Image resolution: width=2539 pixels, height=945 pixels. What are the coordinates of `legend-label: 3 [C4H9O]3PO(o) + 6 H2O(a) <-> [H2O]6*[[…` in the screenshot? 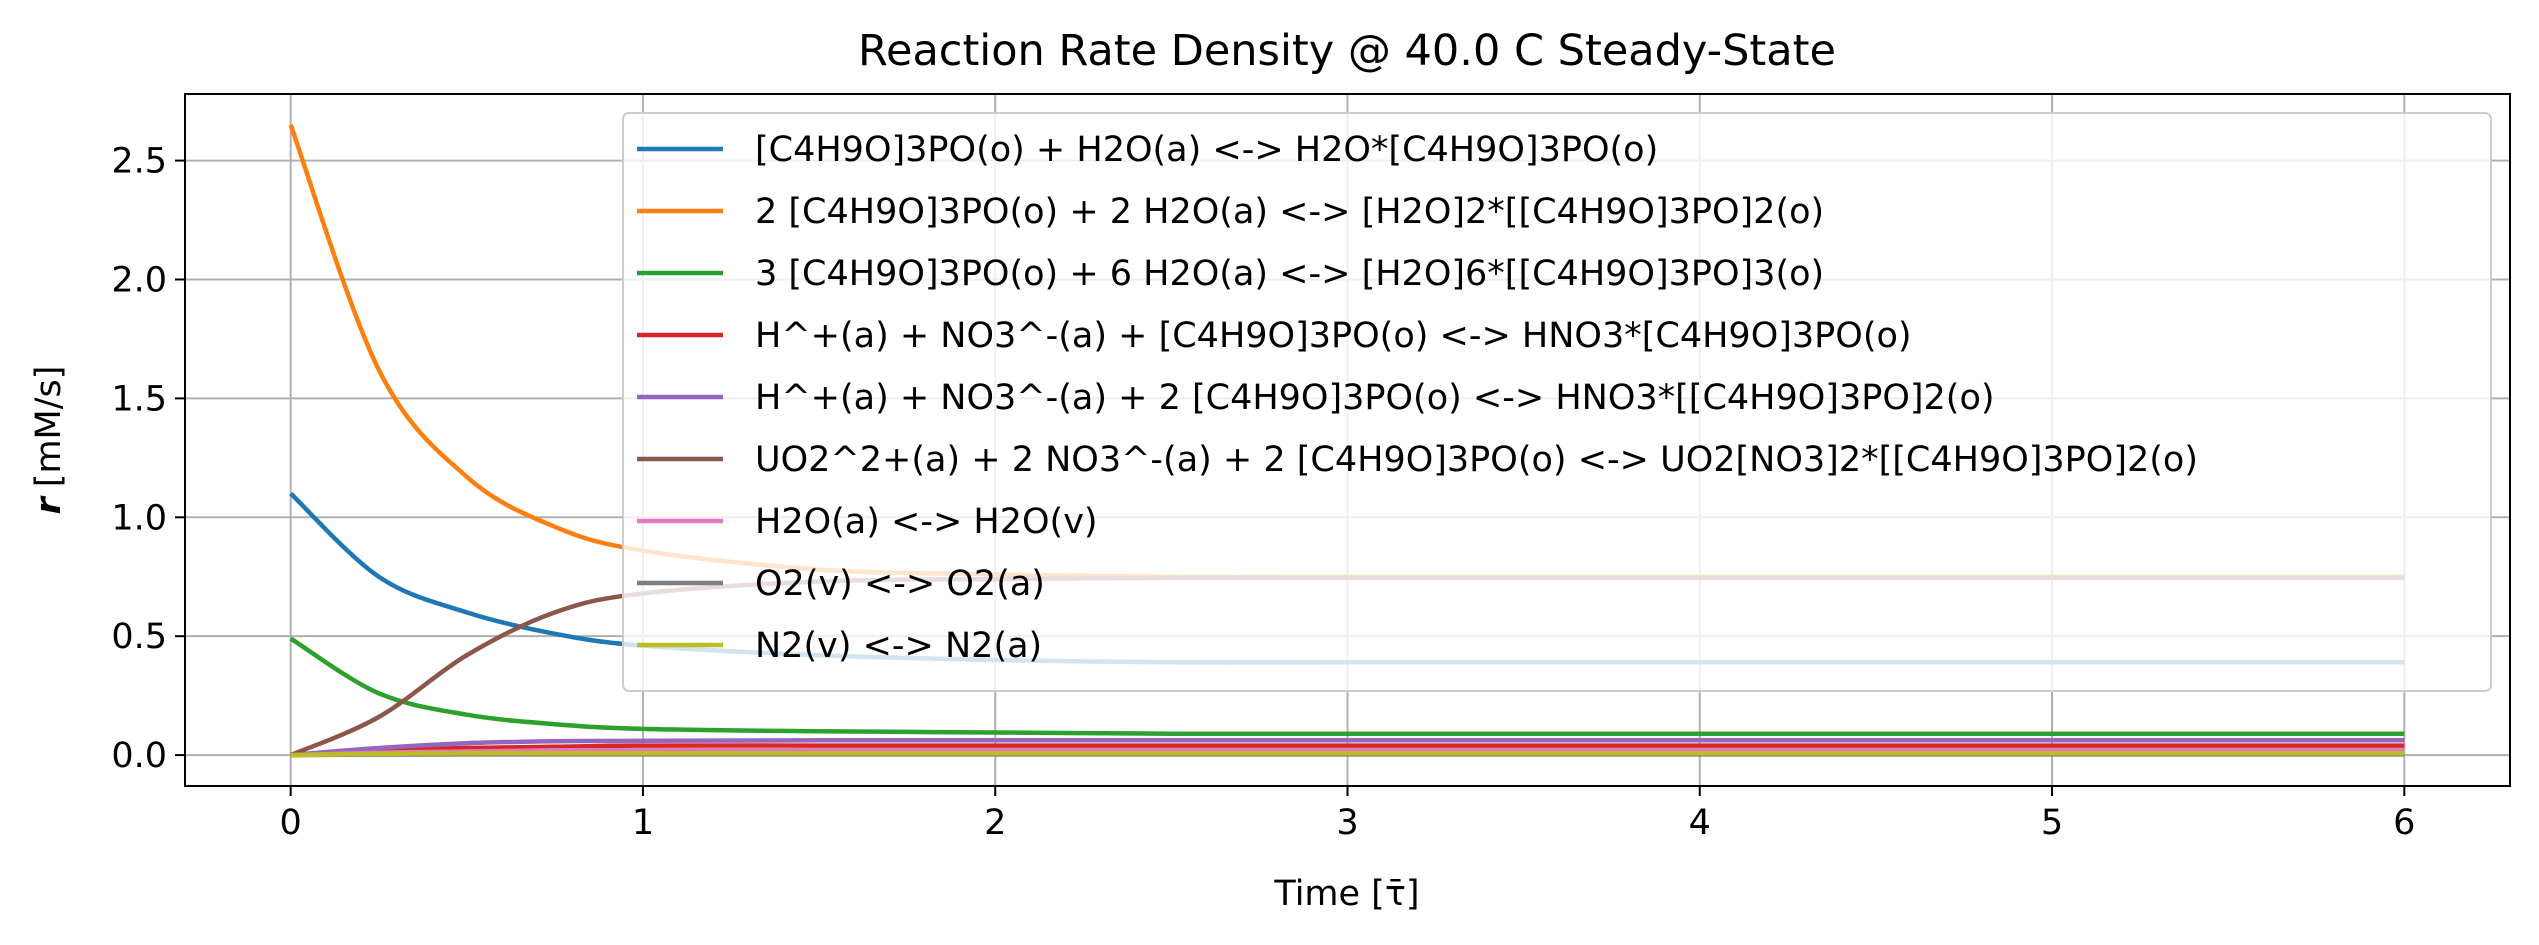 It's located at (1289, 274).